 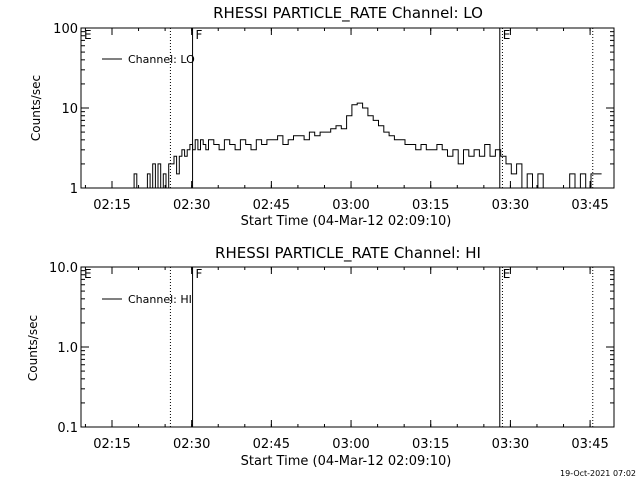 What do you see at coordinates (160, 299) in the screenshot?
I see `legend-entry: Channel: HI` at bounding box center [160, 299].